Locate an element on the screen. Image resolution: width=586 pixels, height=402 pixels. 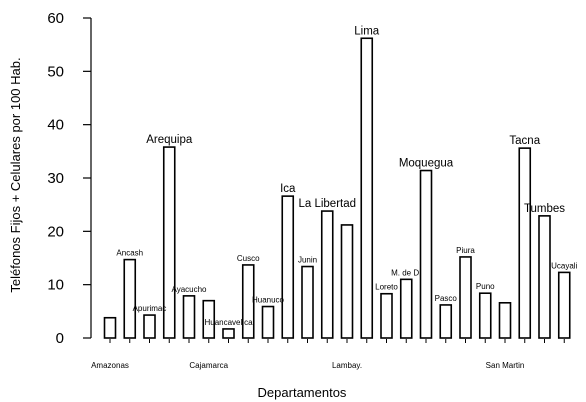
y-tick-label: 50 is located at coordinates (55, 71).